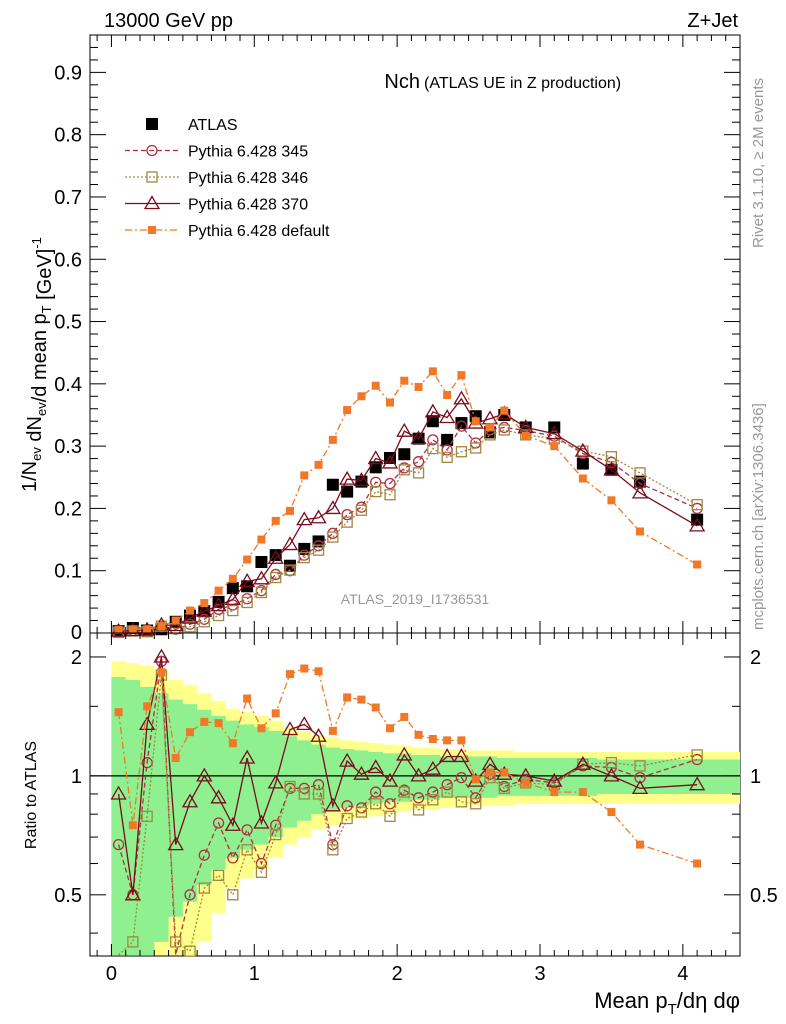 The image size is (786, 1024). What do you see at coordinates (407, 766) in the screenshot?
I see `ratio-line` at bounding box center [407, 766].